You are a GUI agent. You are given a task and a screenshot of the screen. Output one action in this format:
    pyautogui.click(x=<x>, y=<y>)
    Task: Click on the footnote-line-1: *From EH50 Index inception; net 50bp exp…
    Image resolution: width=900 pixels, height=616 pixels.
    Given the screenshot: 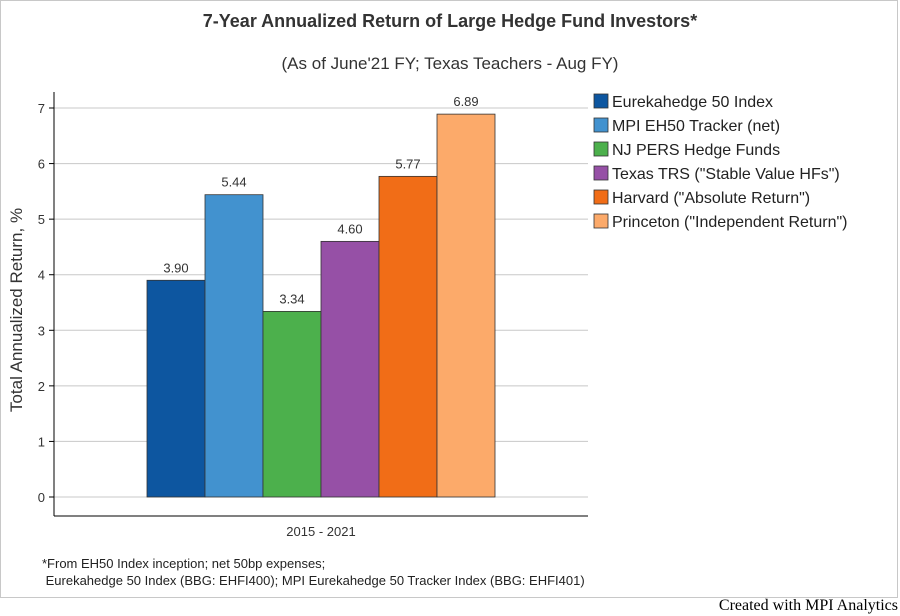 What is the action you would take?
    pyautogui.click(x=183, y=563)
    